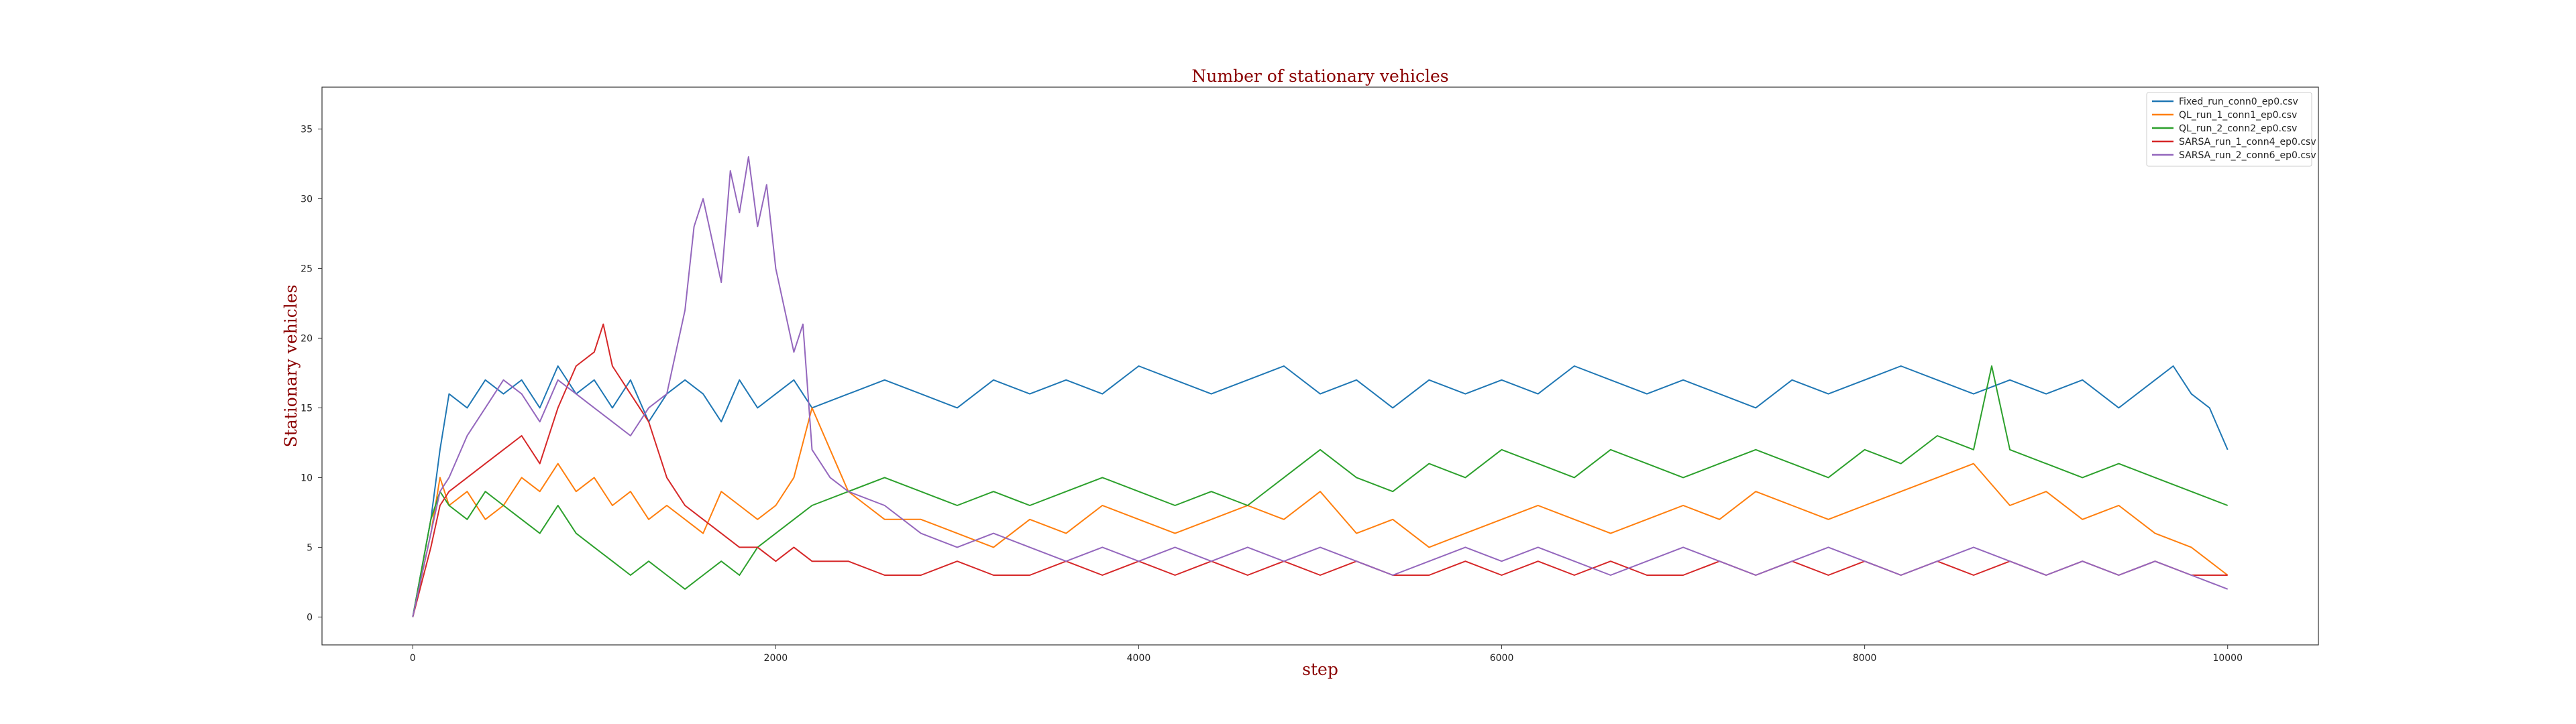  I want to click on x-tick-label: 4000, so click(1139, 658).